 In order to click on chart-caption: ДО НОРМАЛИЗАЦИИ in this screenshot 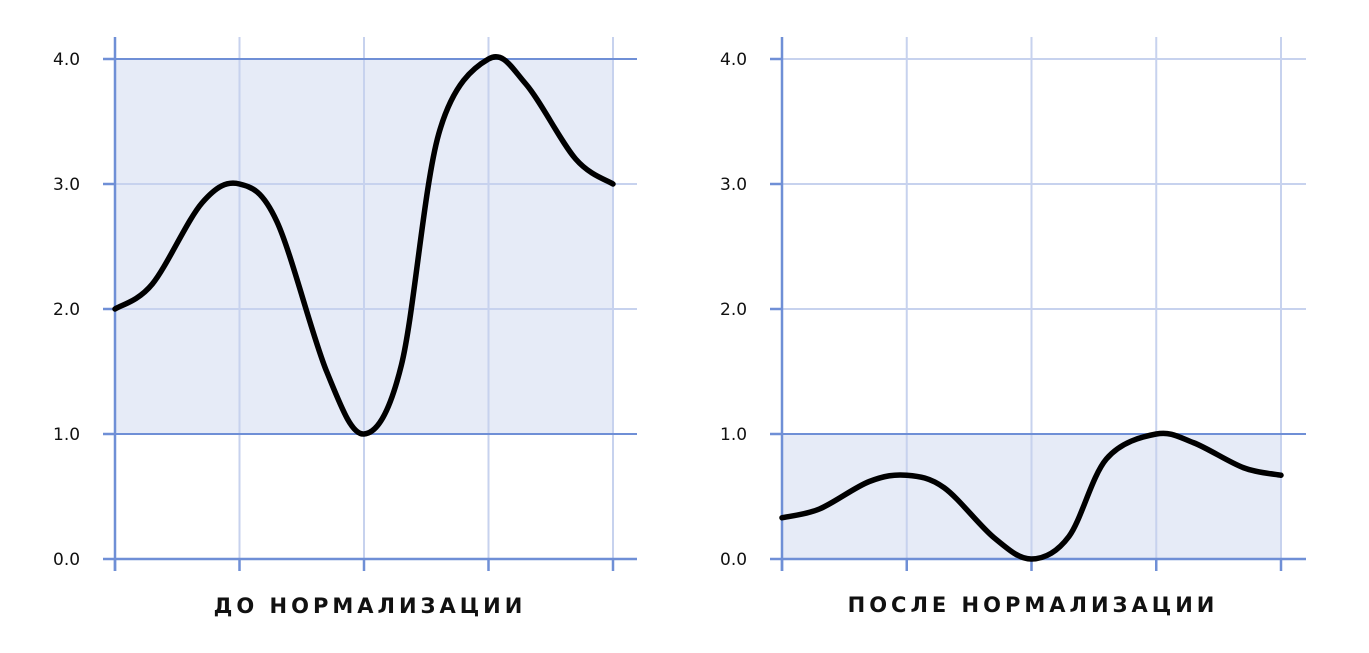, I will do `click(370, 606)`.